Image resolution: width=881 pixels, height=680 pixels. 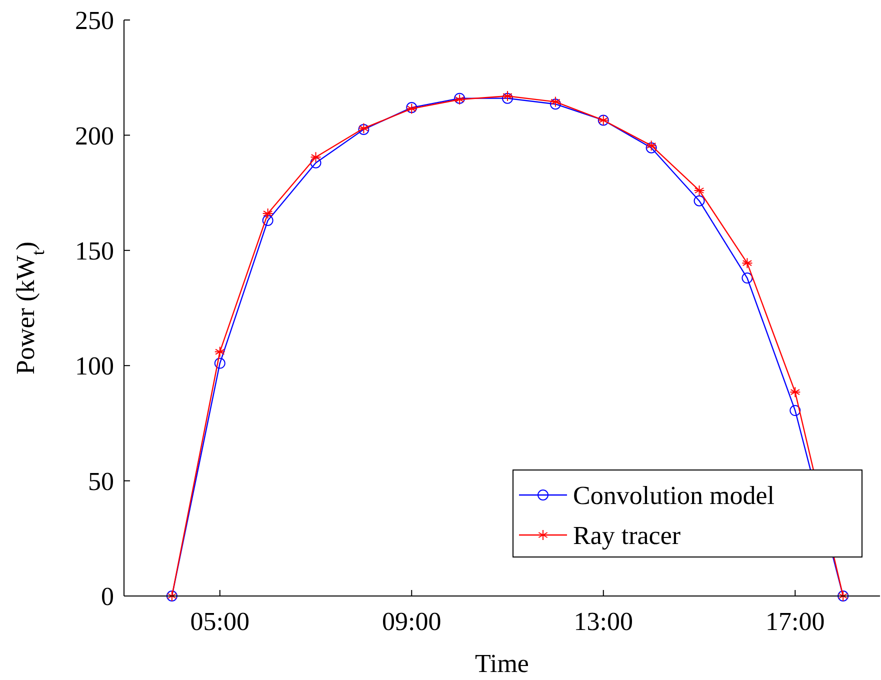 What do you see at coordinates (94, 251) in the screenshot?
I see `y-tick-label: 150` at bounding box center [94, 251].